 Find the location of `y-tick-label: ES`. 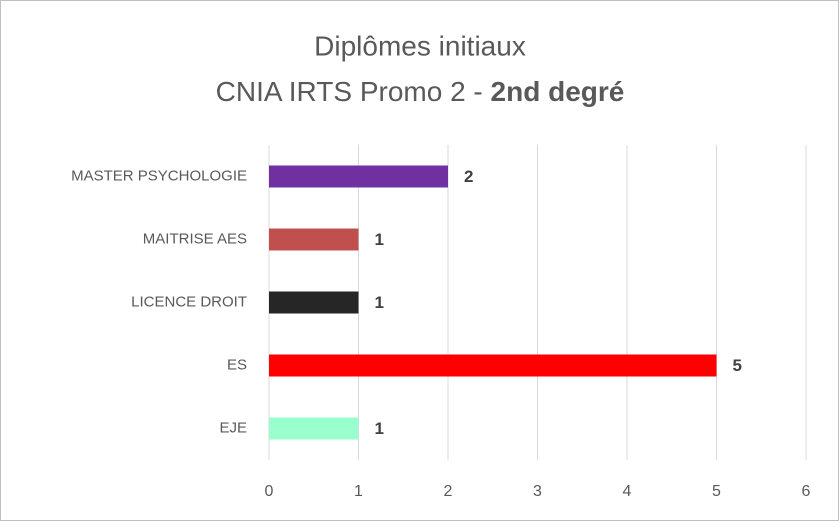

y-tick-label: ES is located at coordinates (237, 364).